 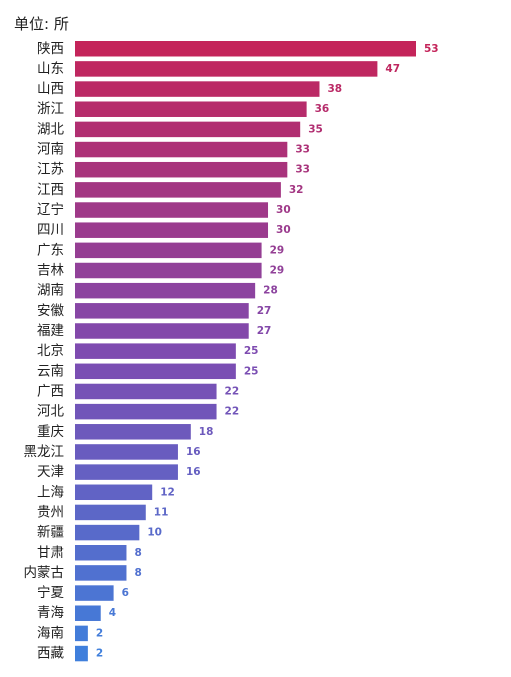 What do you see at coordinates (392, 69) in the screenshot?
I see `value-label: 47` at bounding box center [392, 69].